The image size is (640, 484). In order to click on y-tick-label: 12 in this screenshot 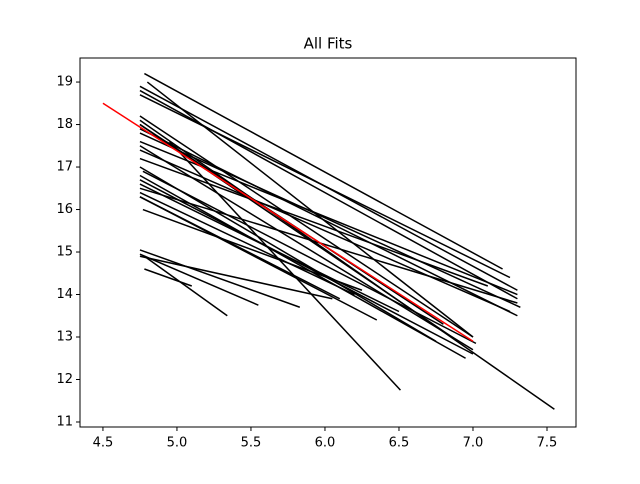, I will do `click(64, 379)`.